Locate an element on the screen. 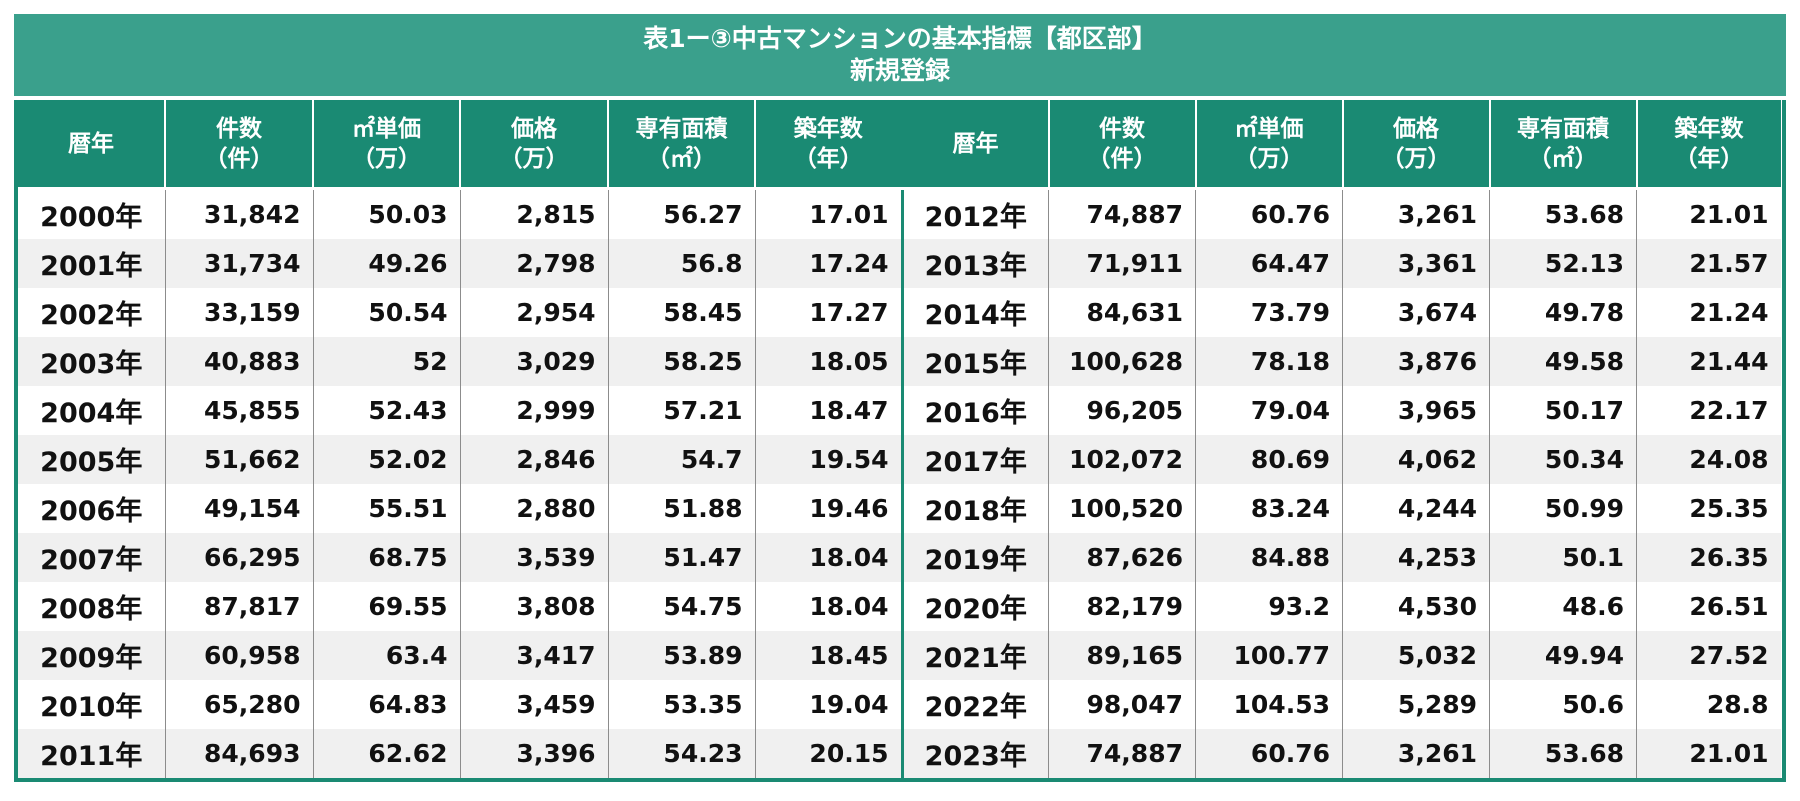  table-title: 表1ー③中古マンションの基本指標【都区部】 新規登録 is located at coordinates (900, 57).